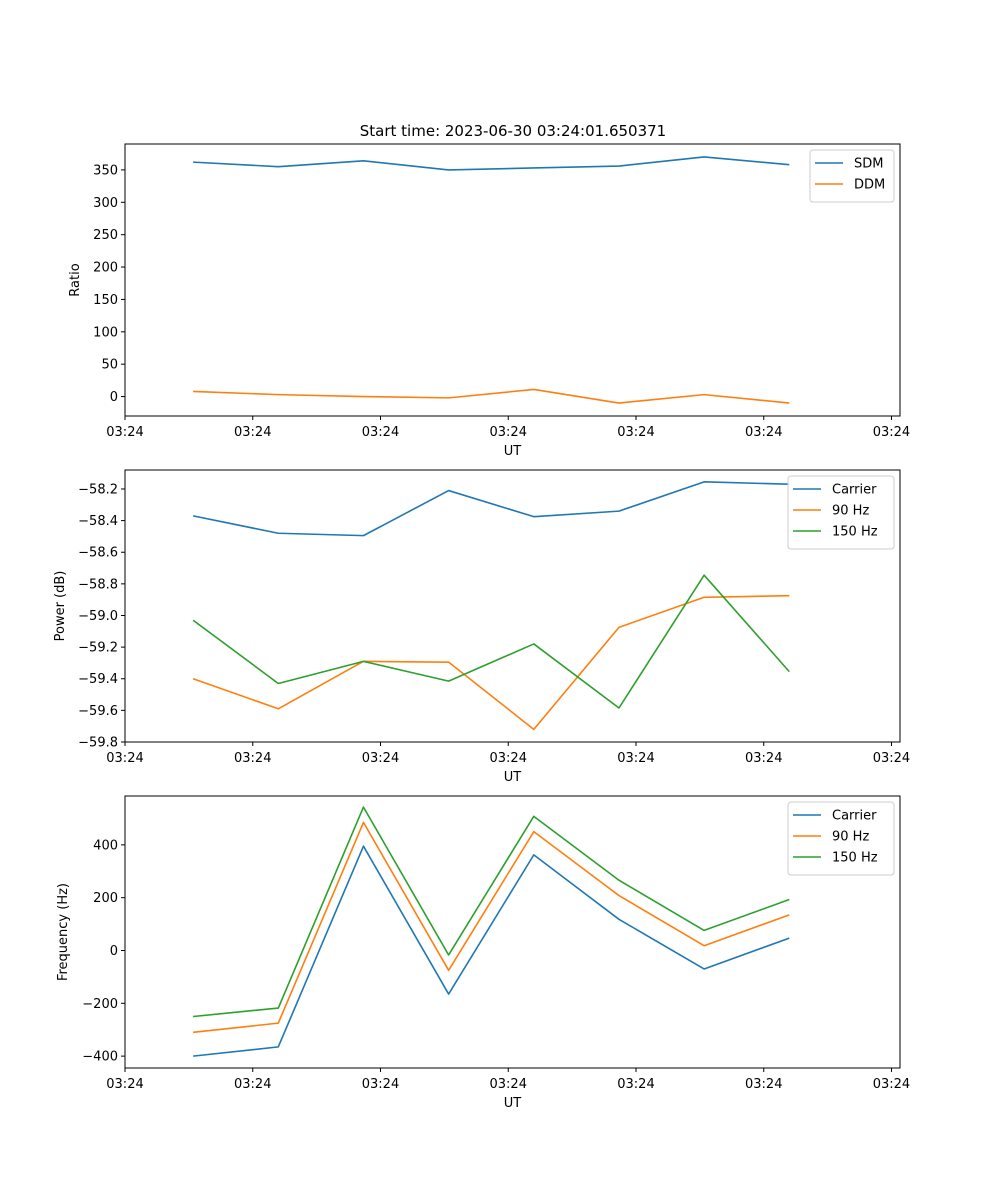 This screenshot has height=1200, width=1000. What do you see at coordinates (513, 777) in the screenshot?
I see `power-x-axis-label: UT` at bounding box center [513, 777].